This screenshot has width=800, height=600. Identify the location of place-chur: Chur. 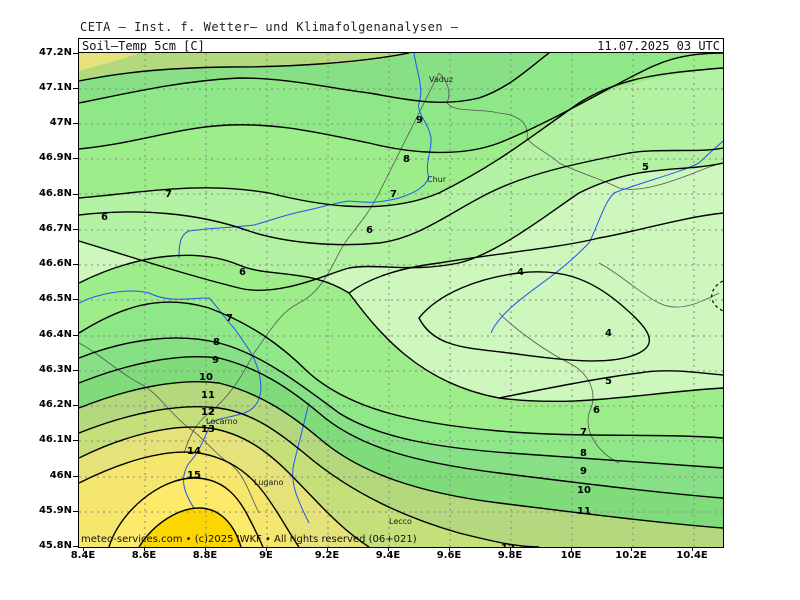
(437, 179).